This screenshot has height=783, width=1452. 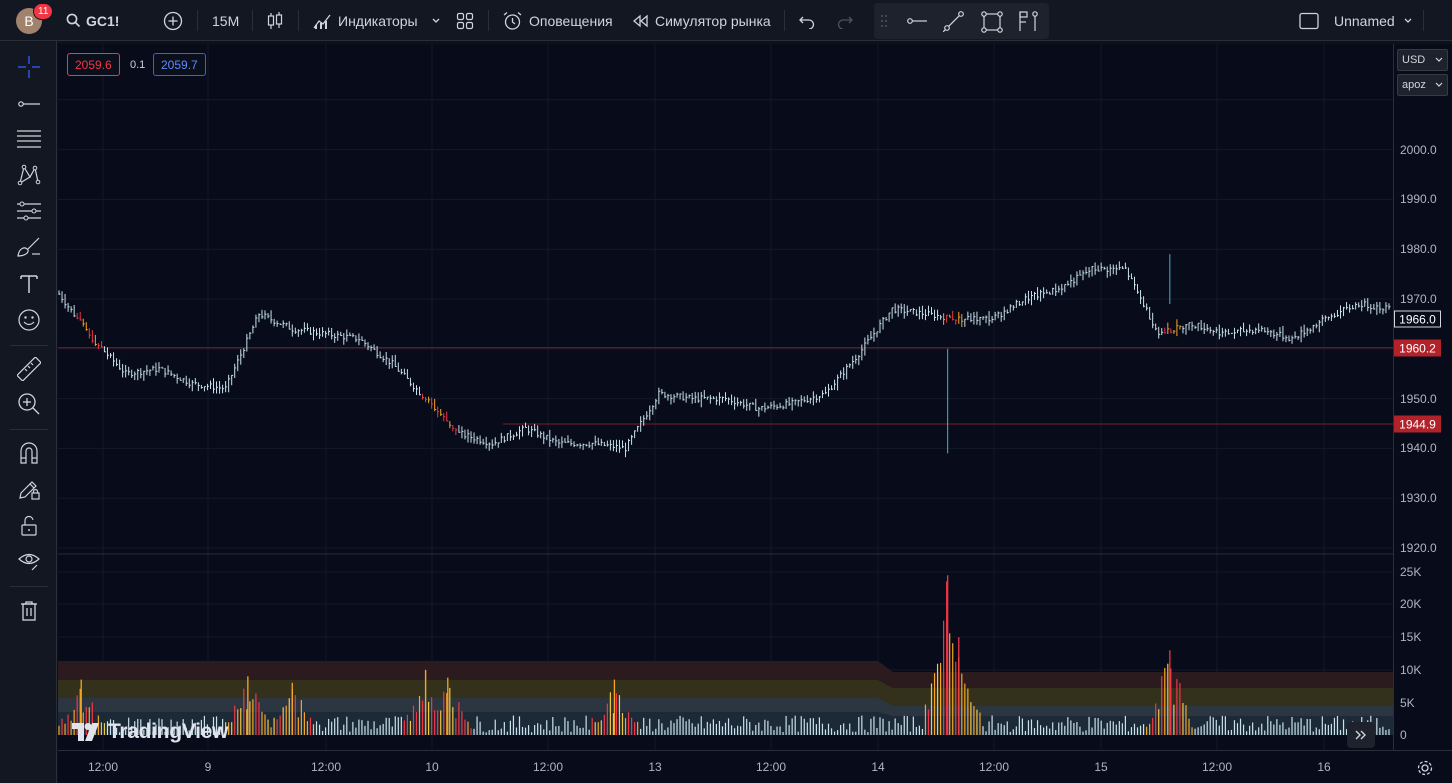 What do you see at coordinates (884, 21) in the screenshot?
I see `drag-handle-icon` at bounding box center [884, 21].